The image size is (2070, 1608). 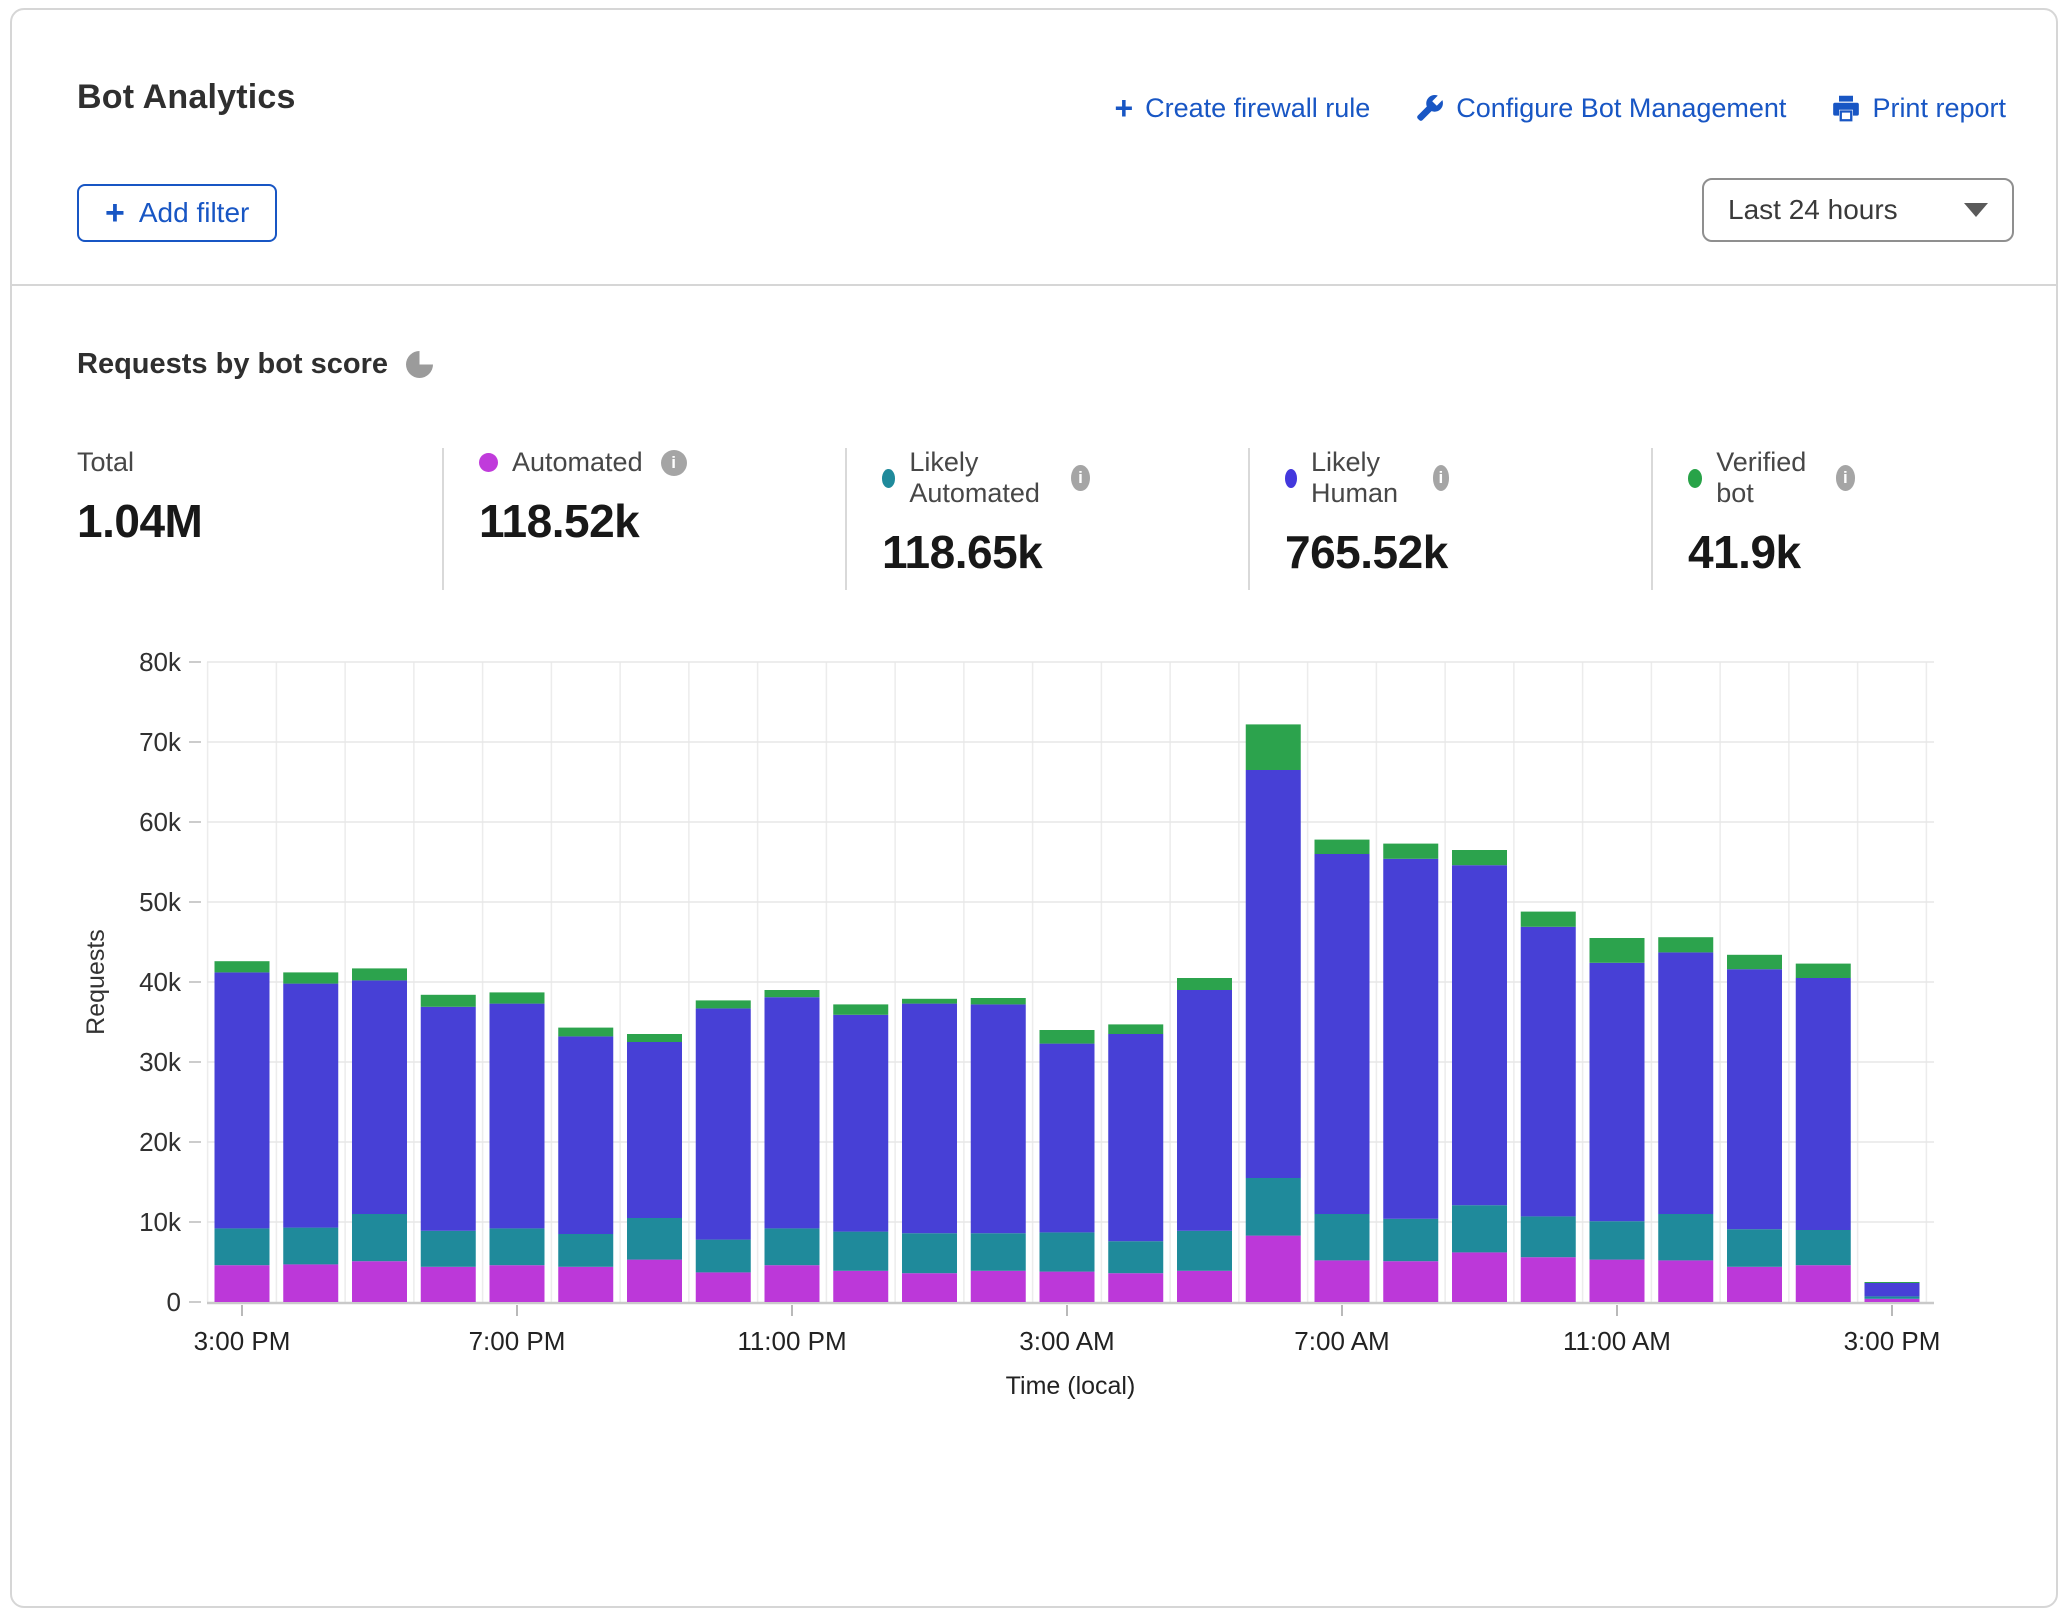 I want to click on print-report-link: Print report, so click(x=1919, y=108).